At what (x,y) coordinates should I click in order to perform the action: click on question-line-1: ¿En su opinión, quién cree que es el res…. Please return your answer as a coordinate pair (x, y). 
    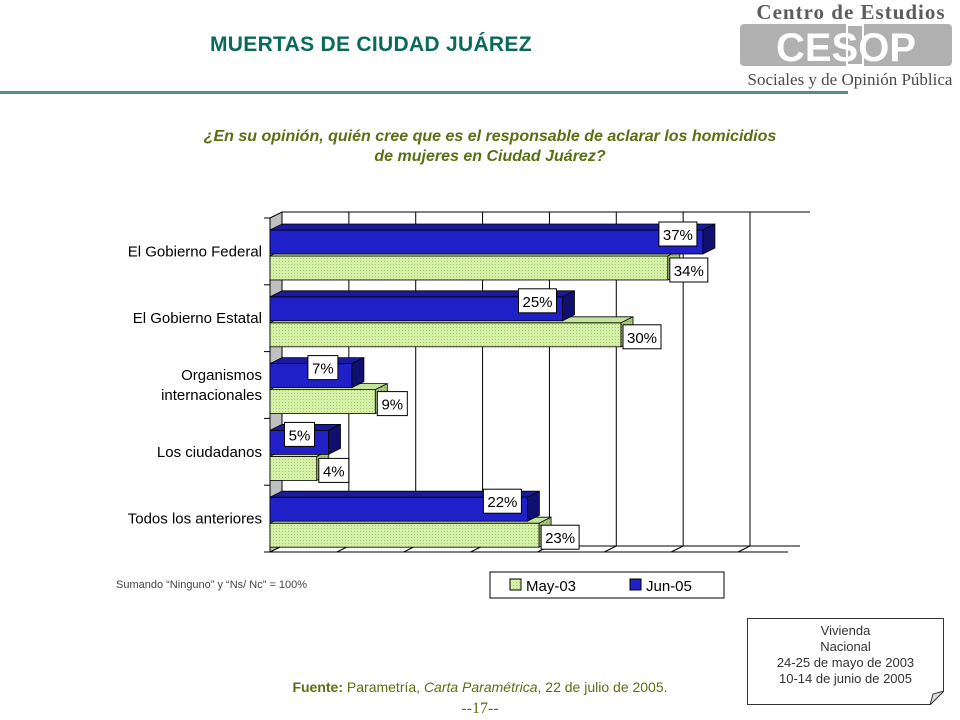
    Looking at the image, I should click on (490, 136).